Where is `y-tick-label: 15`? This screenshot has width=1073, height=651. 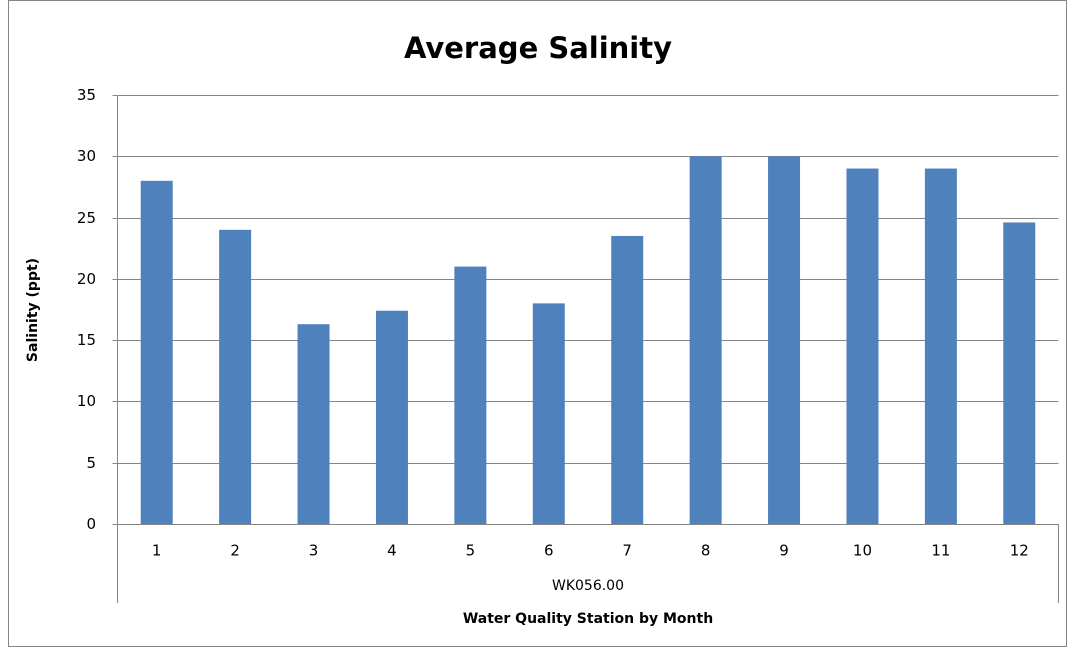 y-tick-label: 15 is located at coordinates (86, 340).